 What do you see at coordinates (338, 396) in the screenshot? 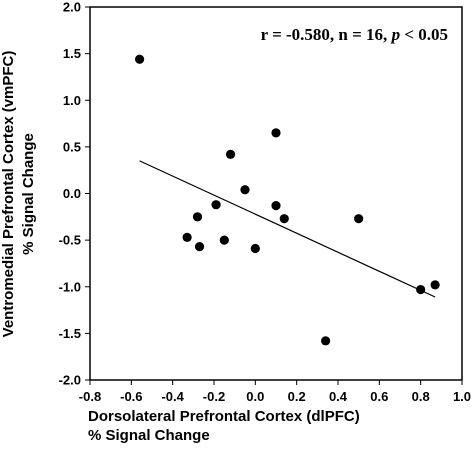
I see `x-tick-label: 0.4` at bounding box center [338, 396].